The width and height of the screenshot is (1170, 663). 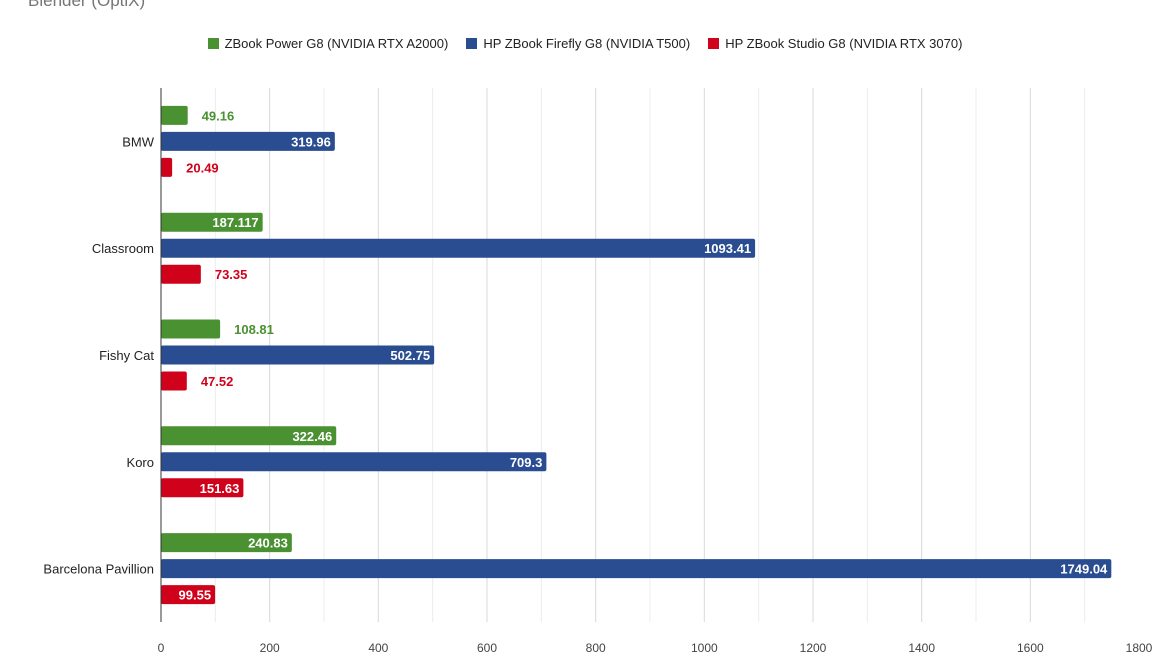 I want to click on legend-label: ZBook Power G8 (NVIDIA RTX A2000), so click(x=336, y=43).